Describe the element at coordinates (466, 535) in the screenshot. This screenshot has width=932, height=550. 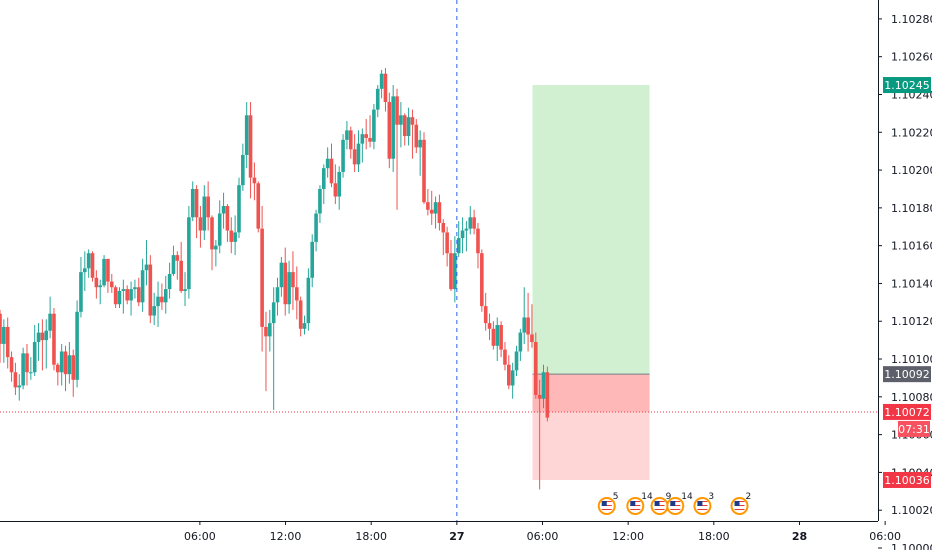
I see `x-axis-panel` at that location.